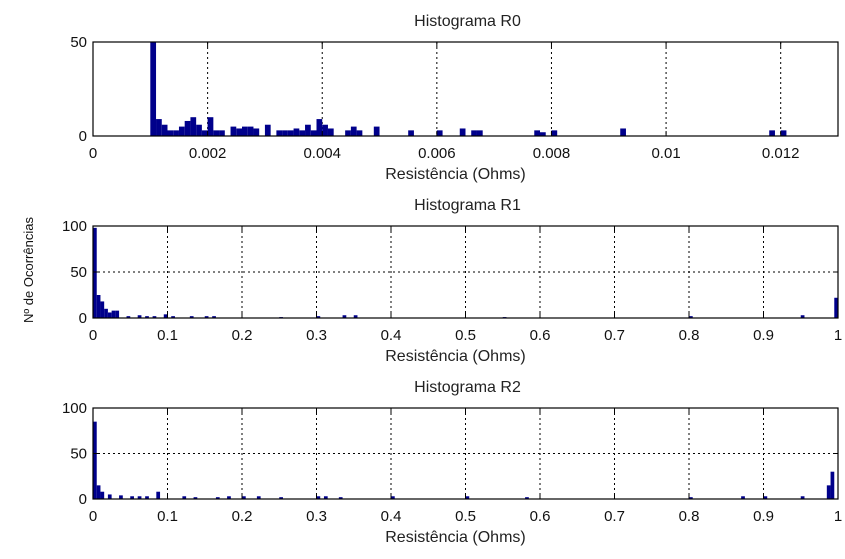 The height and width of the screenshot is (559, 845). Describe the element at coordinates (322, 153) in the screenshot. I see `x-tick-label: 0.004` at that location.